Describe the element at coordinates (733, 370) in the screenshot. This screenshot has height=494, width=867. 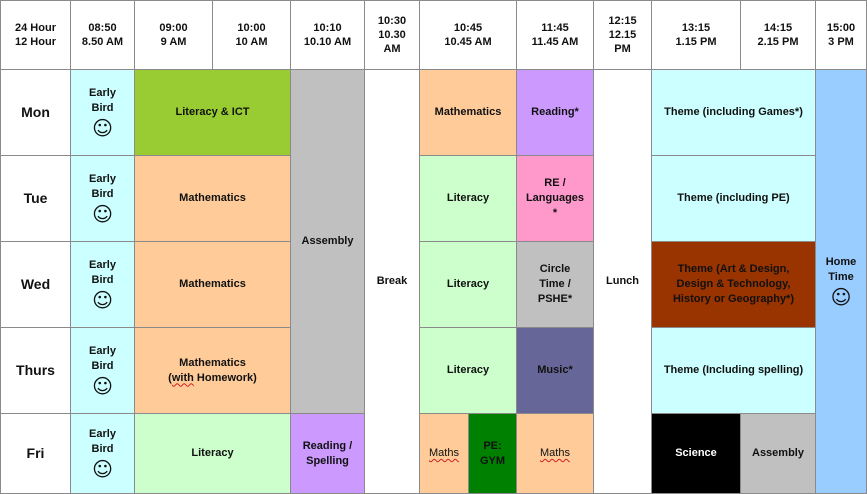
I see `thurs-theme: Theme (Including spelling)` at that location.